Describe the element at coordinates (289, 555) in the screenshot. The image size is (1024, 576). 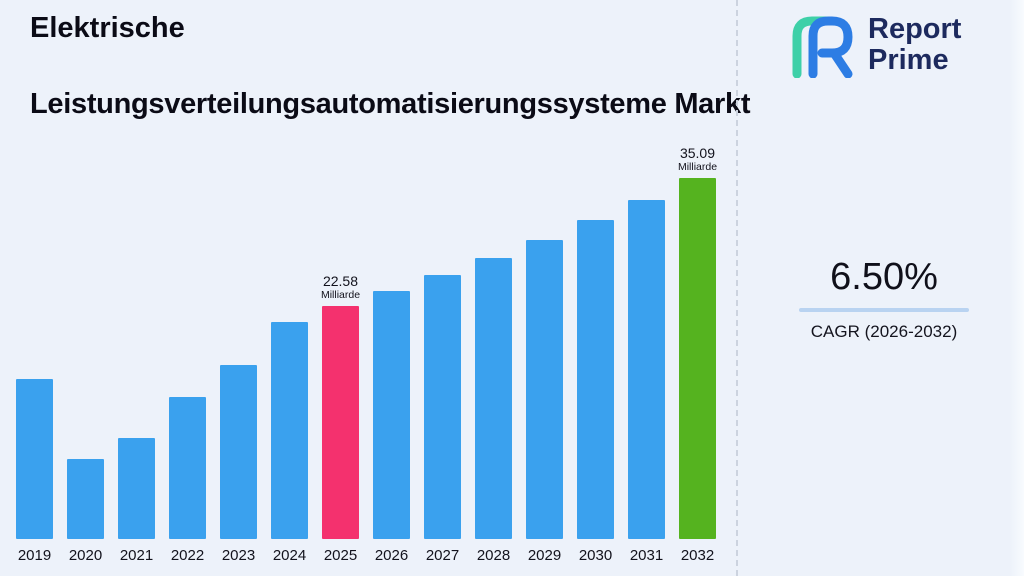
I see `x-axis-label-2024: 2024` at that location.